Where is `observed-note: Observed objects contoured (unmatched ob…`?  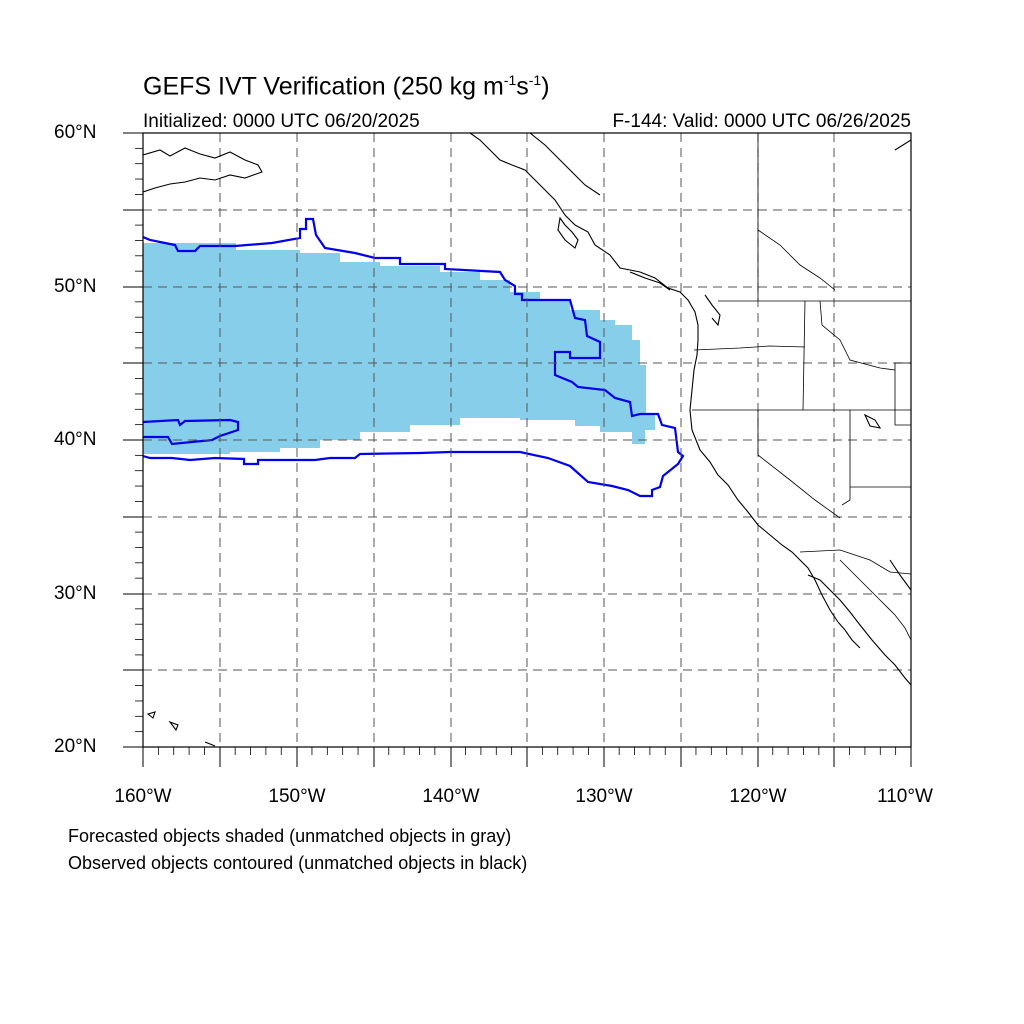 observed-note: Observed objects contoured (unmatched ob… is located at coordinates (298, 863).